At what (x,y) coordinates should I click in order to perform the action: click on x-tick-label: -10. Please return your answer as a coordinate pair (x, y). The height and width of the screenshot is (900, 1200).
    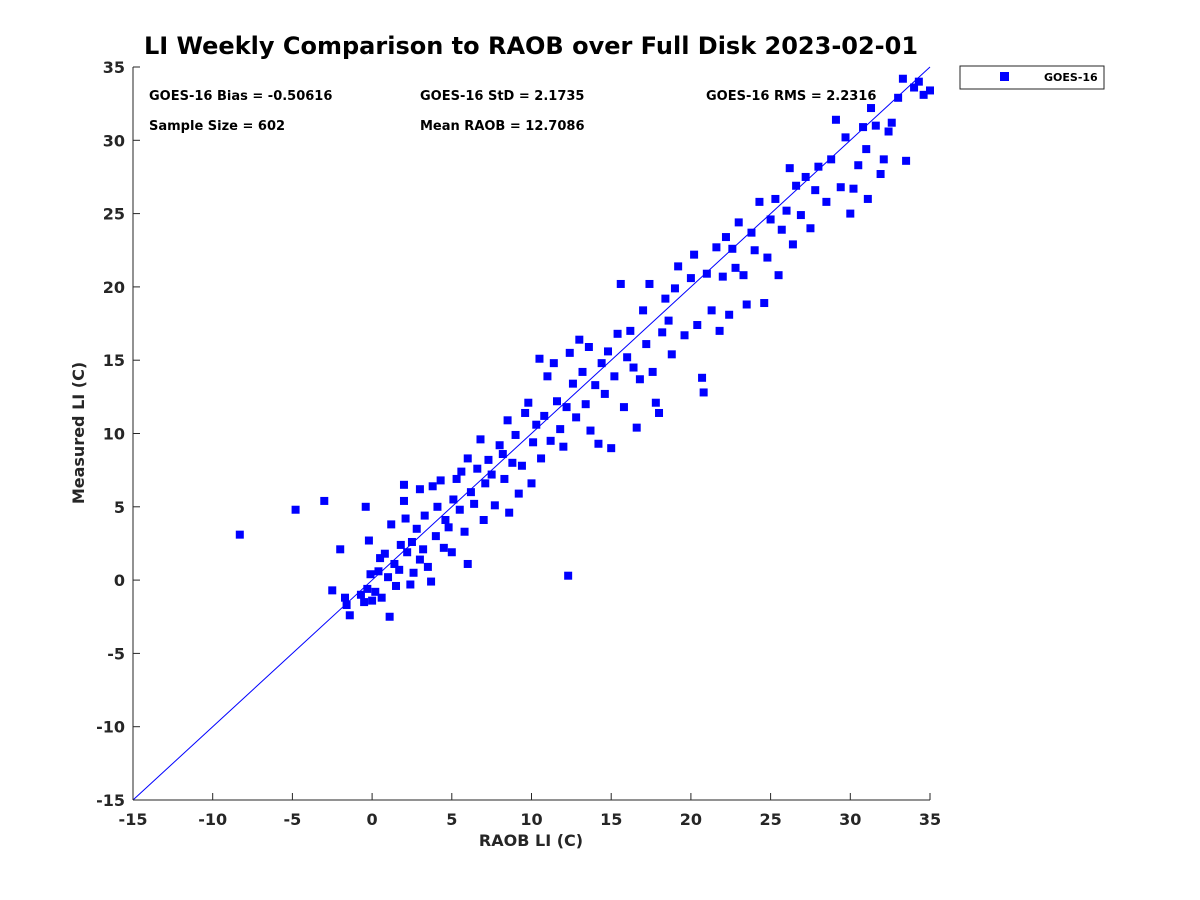
    Looking at the image, I should click on (212, 819).